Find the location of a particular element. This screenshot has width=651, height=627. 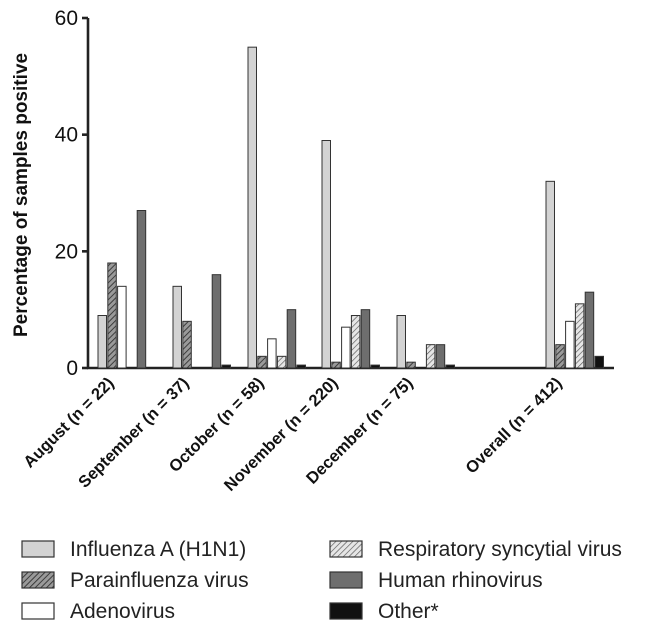

y-tick-label-60: 60 is located at coordinates (66, 18).